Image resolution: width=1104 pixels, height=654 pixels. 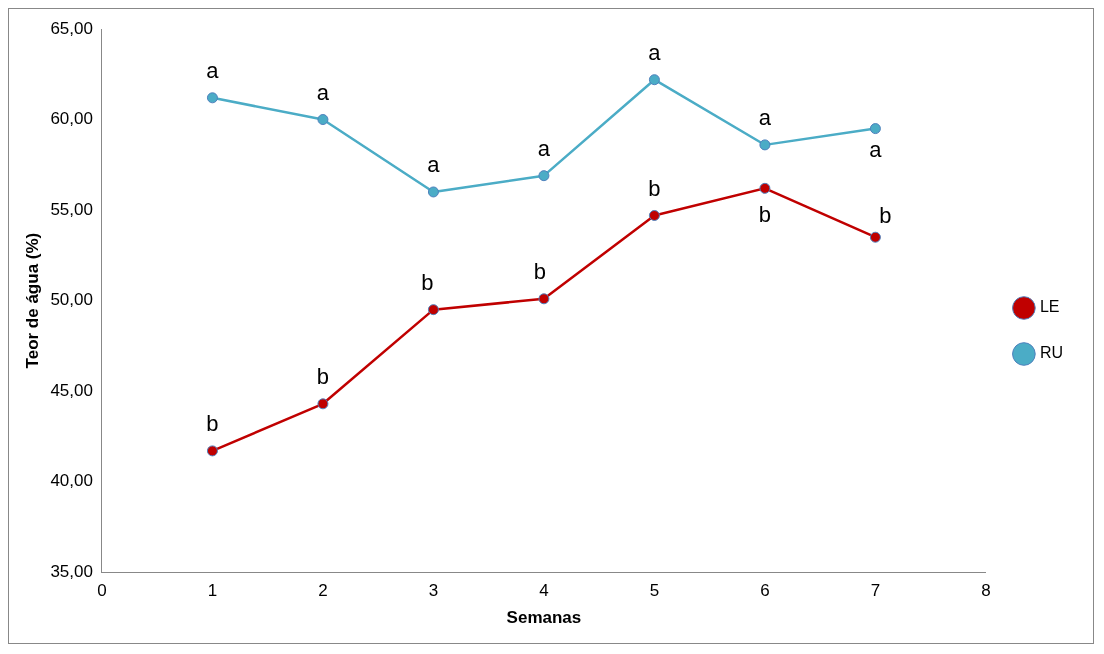 I want to click on x-tick-label: 2, so click(x=323, y=591).